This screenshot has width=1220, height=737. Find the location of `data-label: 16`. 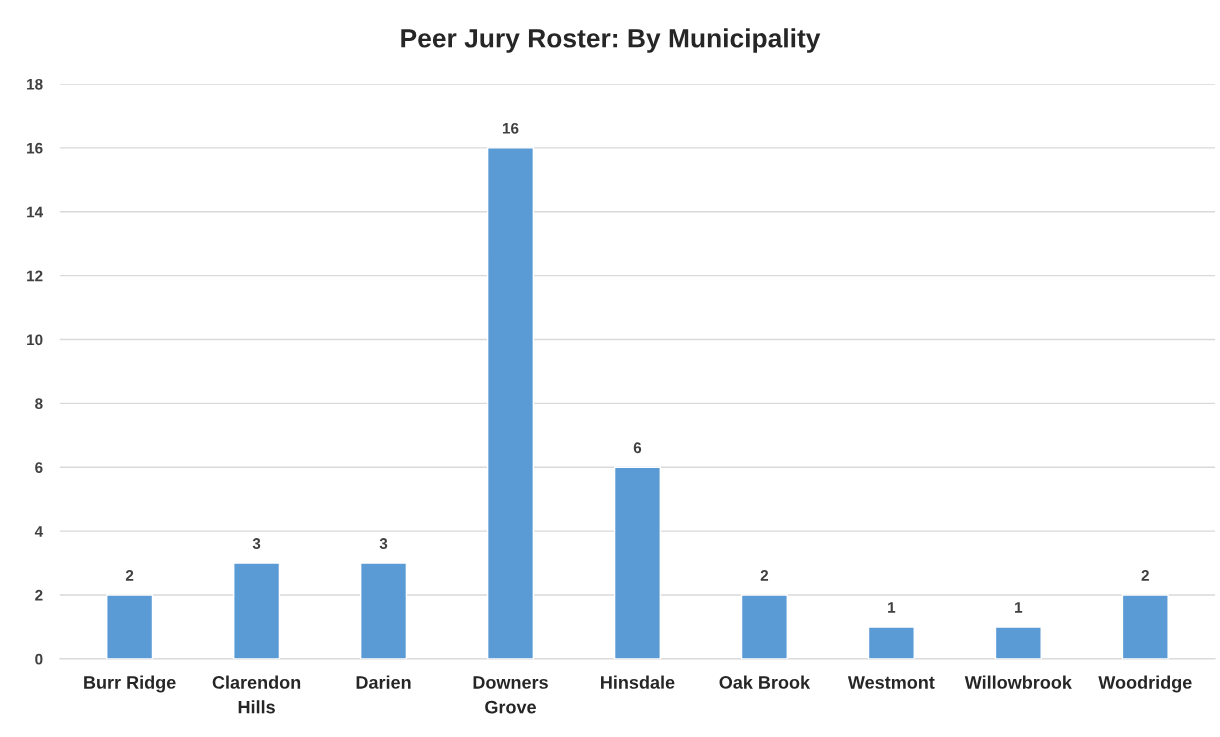

data-label: 16 is located at coordinates (510, 128).